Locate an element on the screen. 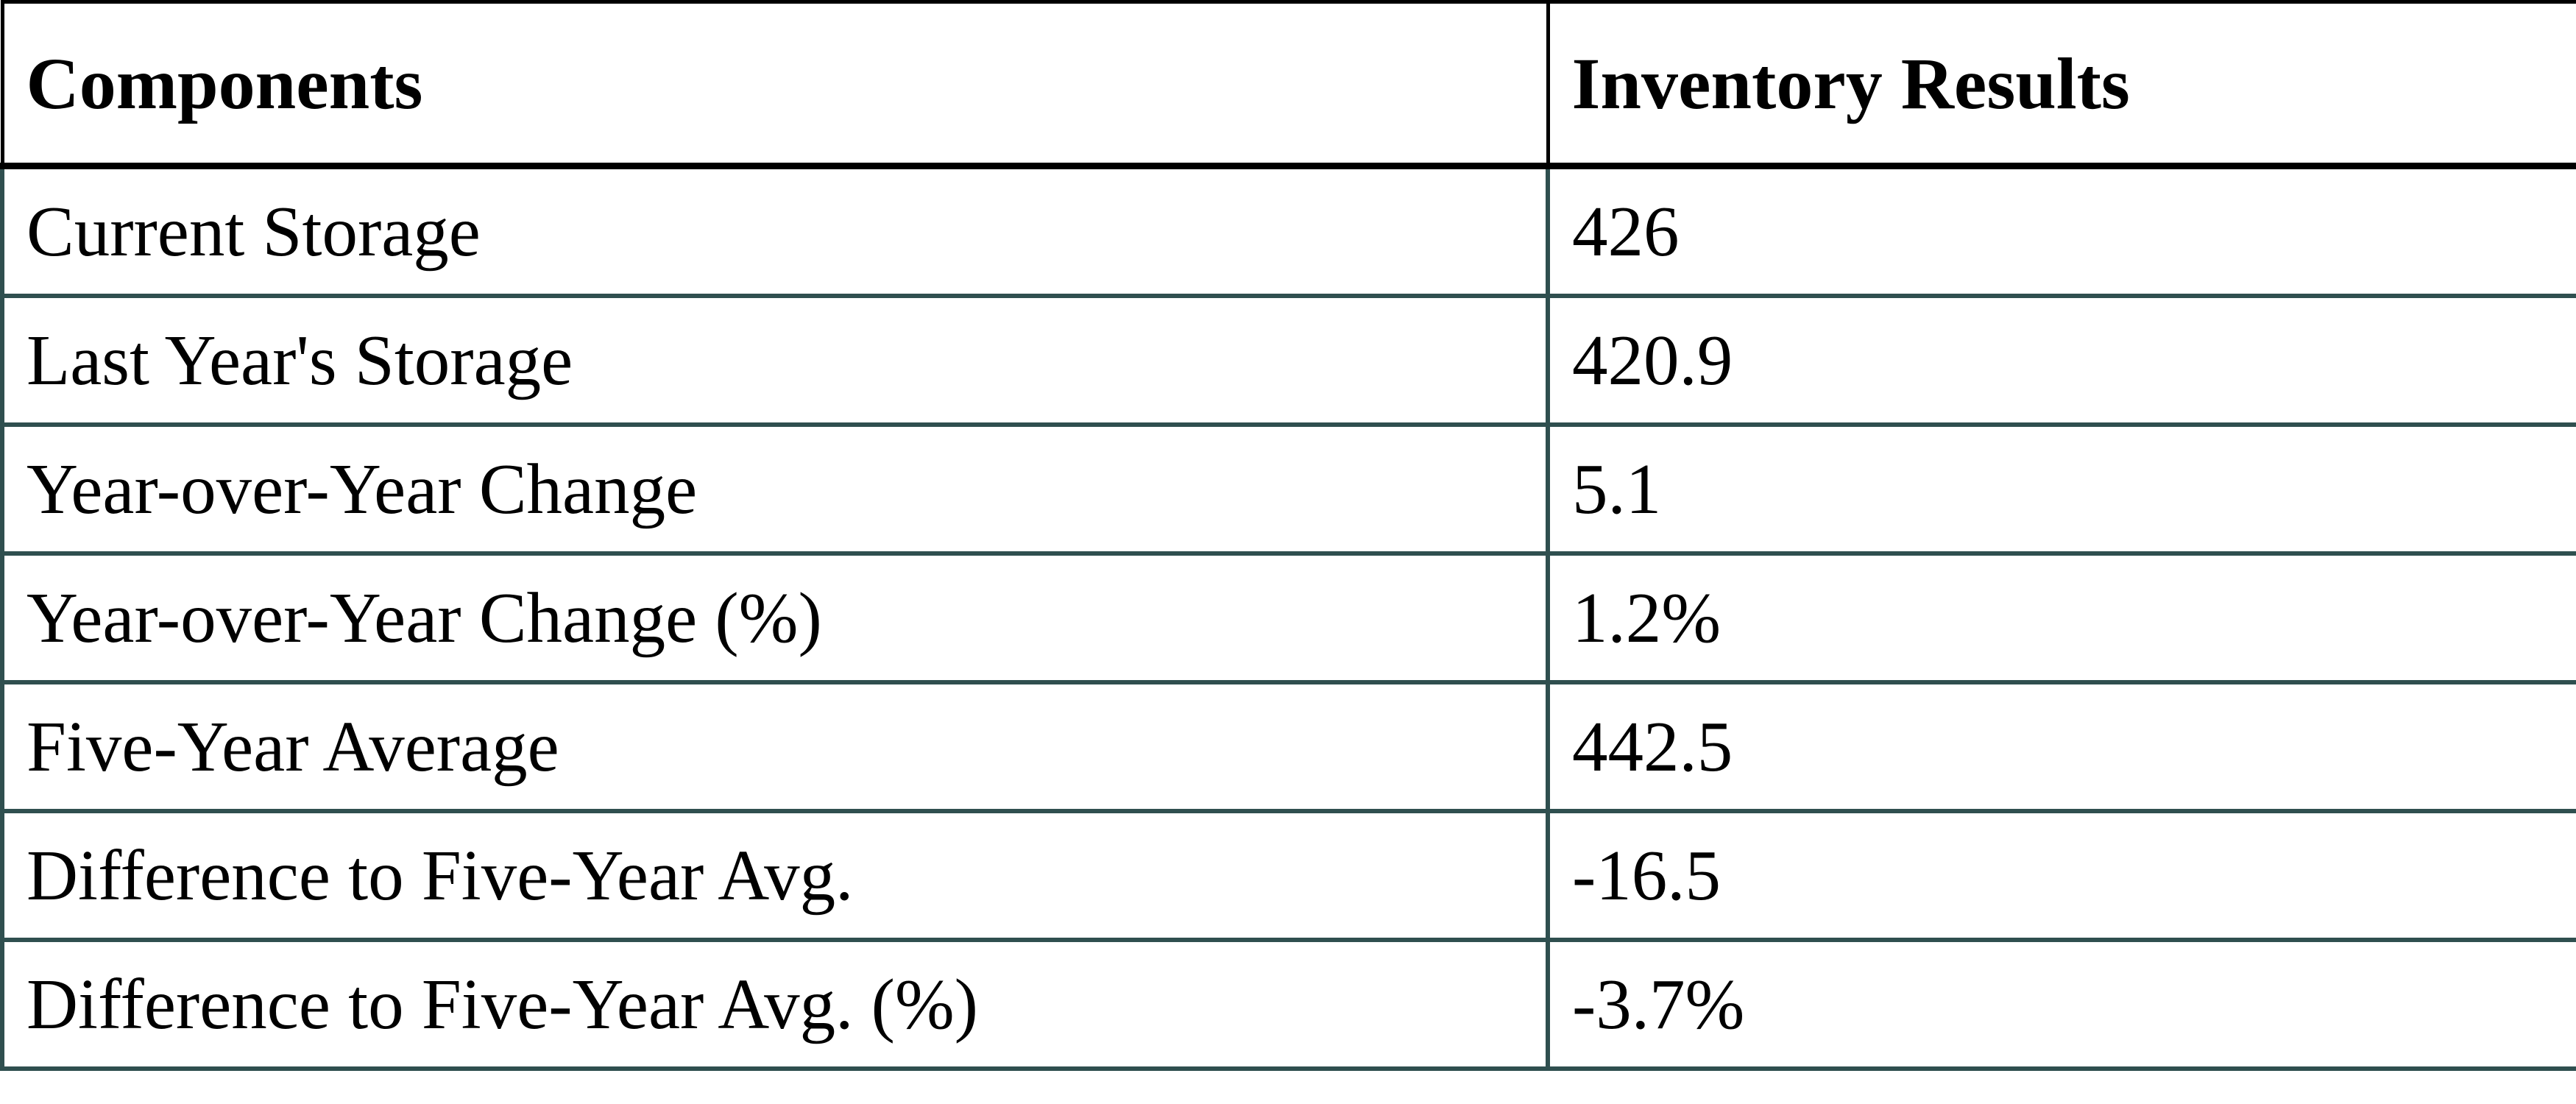 The width and height of the screenshot is (2576, 1104). table-row-yoy-change-pct: Year-over-Year Change (%) 1.2% is located at coordinates (1288, 617).